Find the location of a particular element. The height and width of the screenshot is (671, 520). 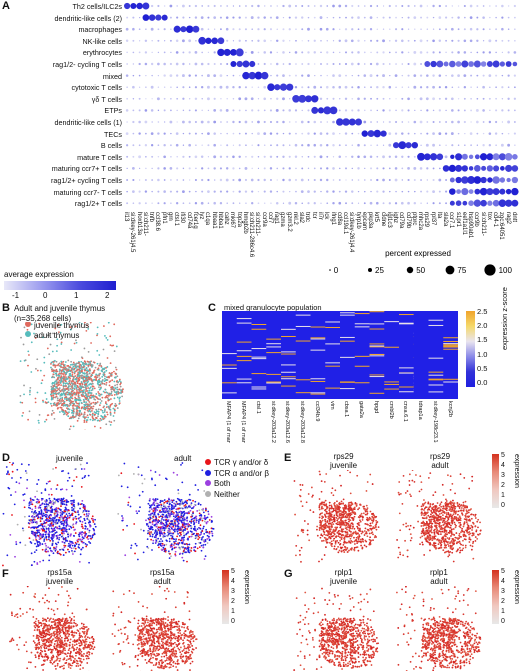

gene-label: lta is located at coordinates (438, 215).